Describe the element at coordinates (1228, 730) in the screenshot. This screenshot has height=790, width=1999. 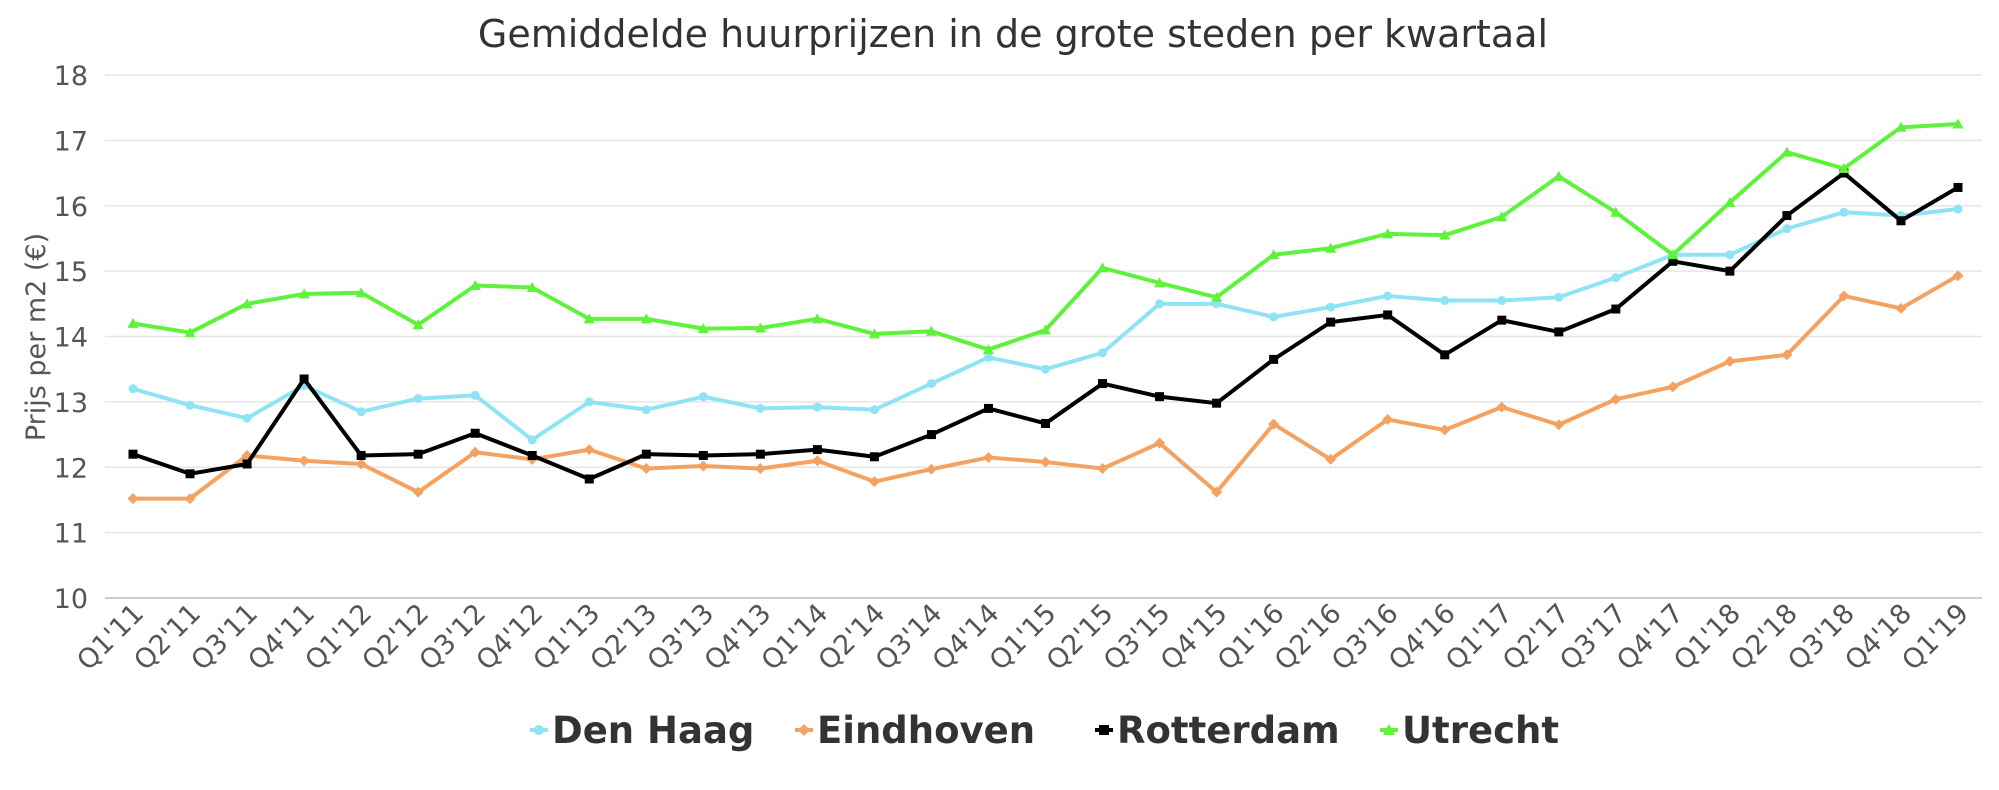
I see `legend-label: Rotterdam` at that location.